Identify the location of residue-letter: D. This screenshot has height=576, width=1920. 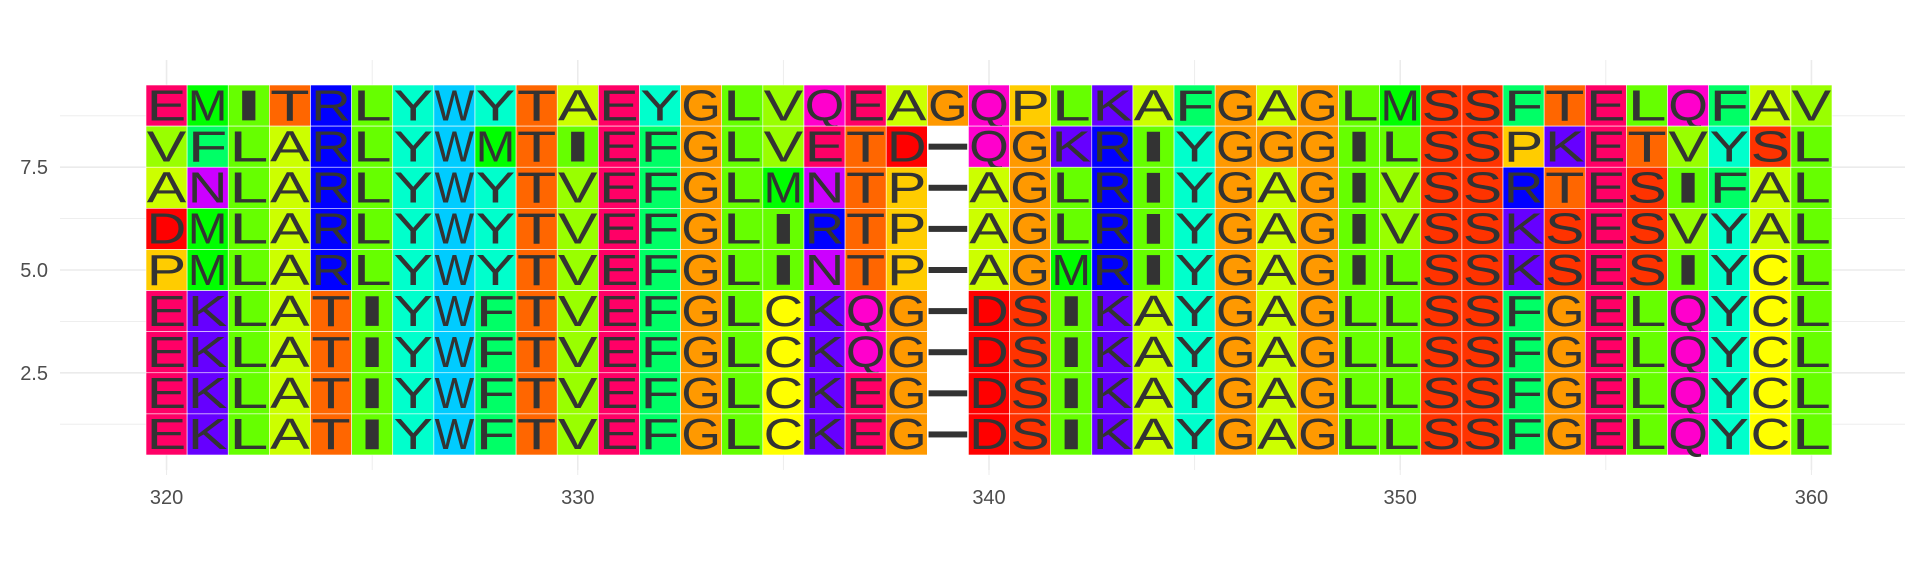
(988, 435).